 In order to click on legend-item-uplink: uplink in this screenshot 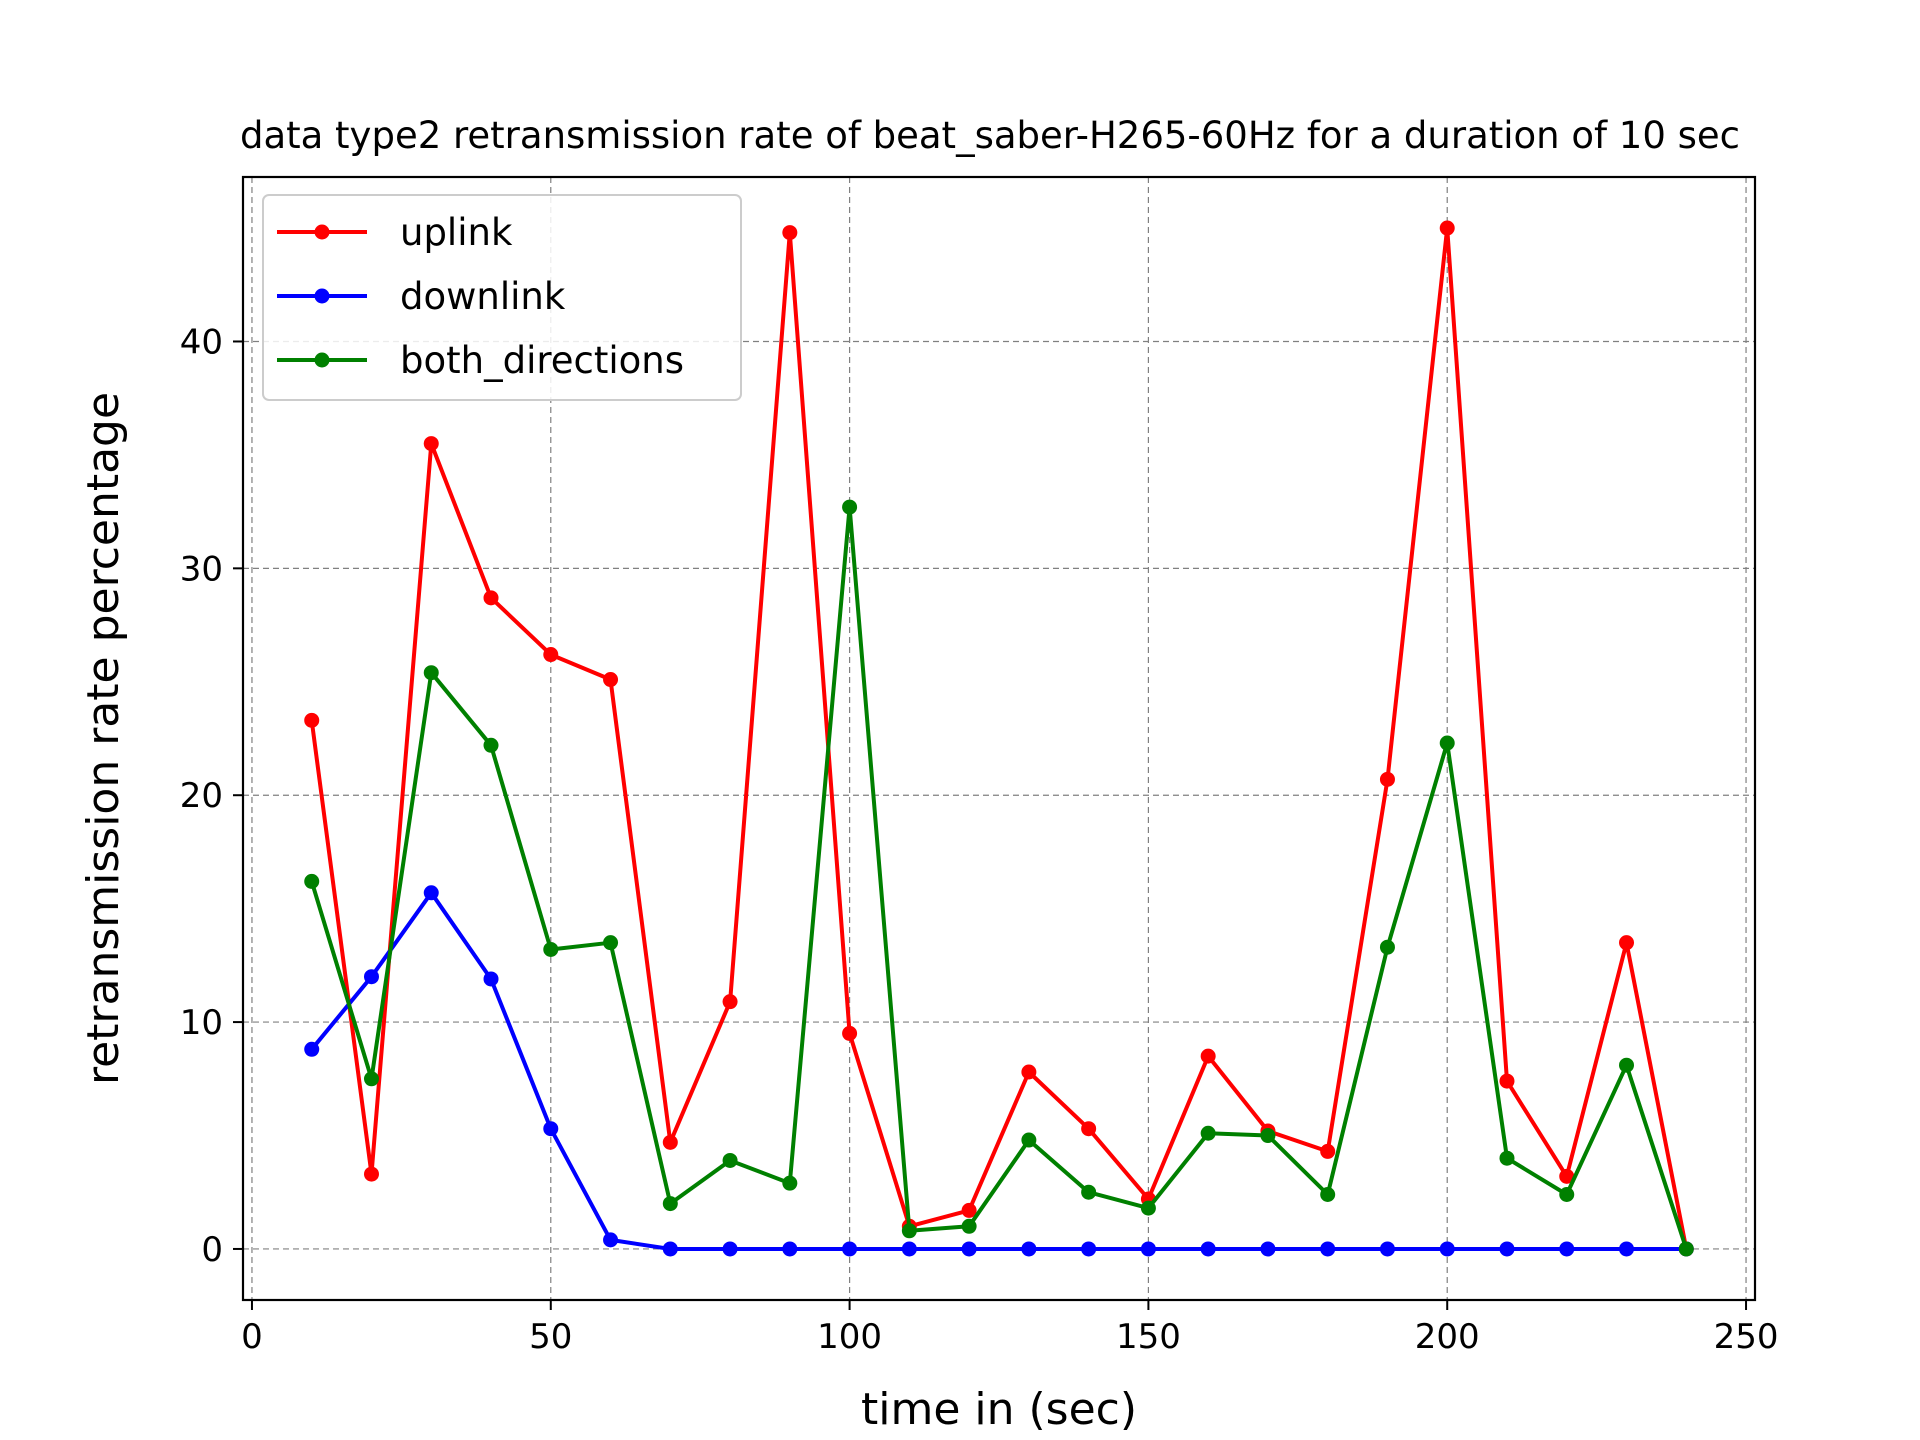, I will do `click(395, 232)`.